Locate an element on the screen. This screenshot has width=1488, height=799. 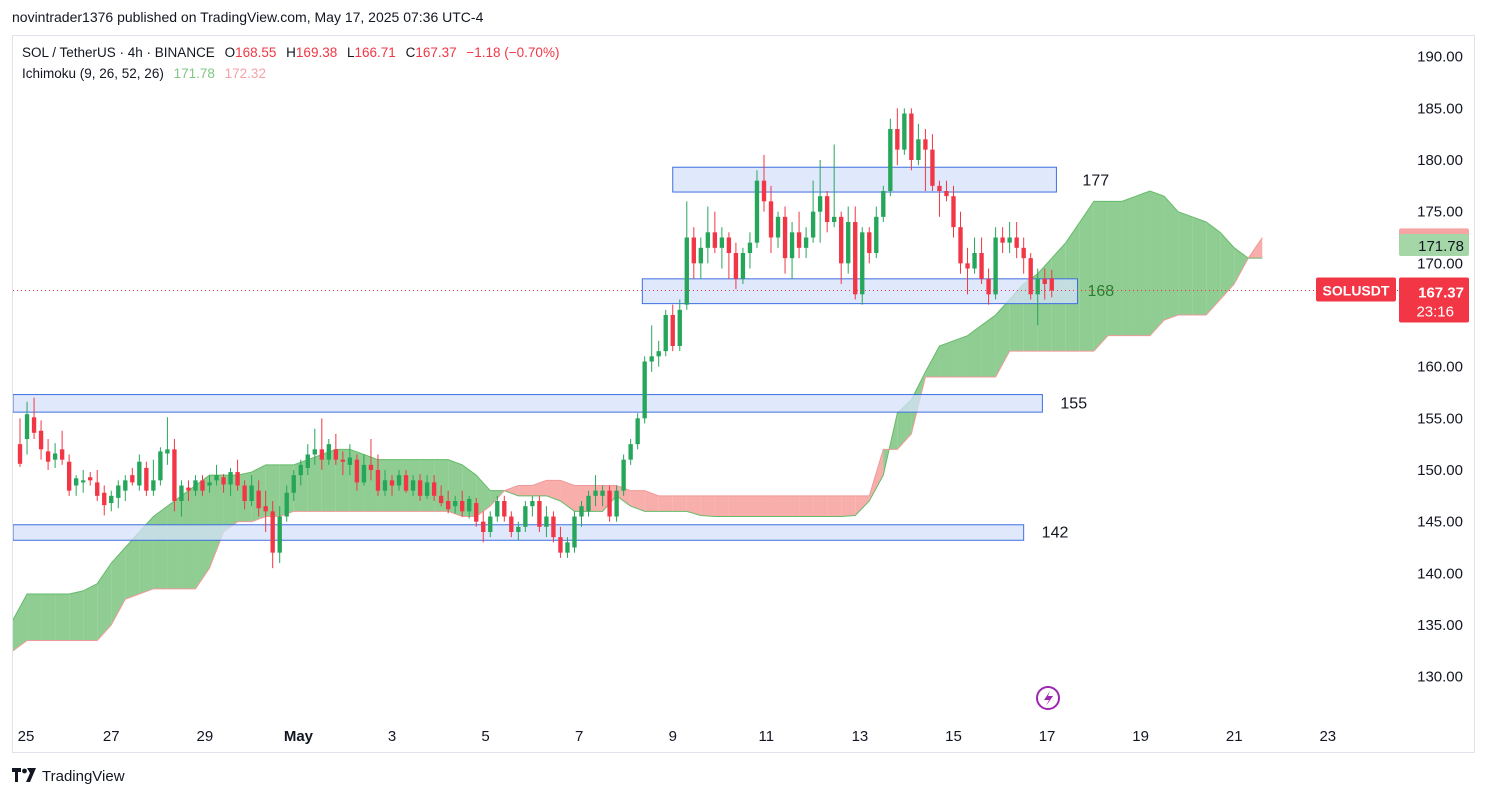
y-tick-label: 190.00 is located at coordinates (1440, 57).